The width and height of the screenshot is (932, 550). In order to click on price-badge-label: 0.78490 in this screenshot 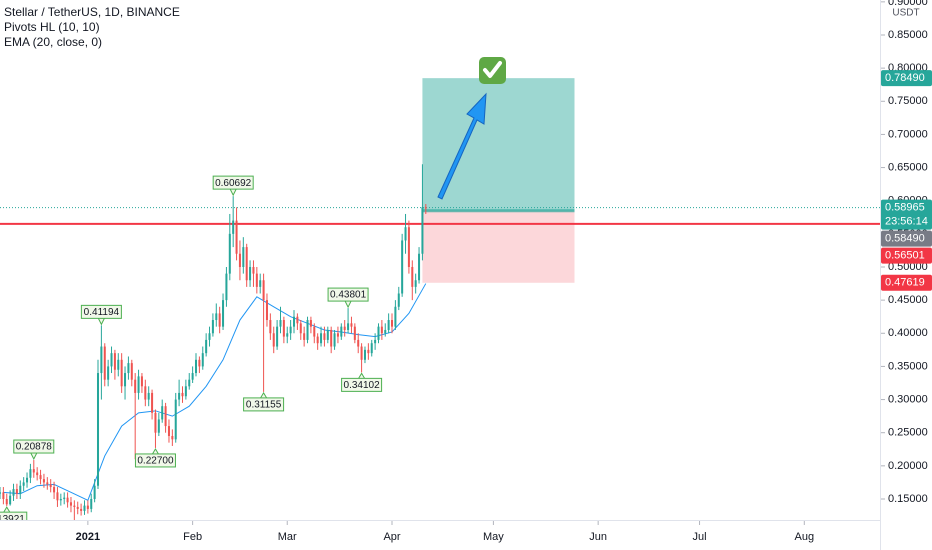, I will do `click(905, 78)`.